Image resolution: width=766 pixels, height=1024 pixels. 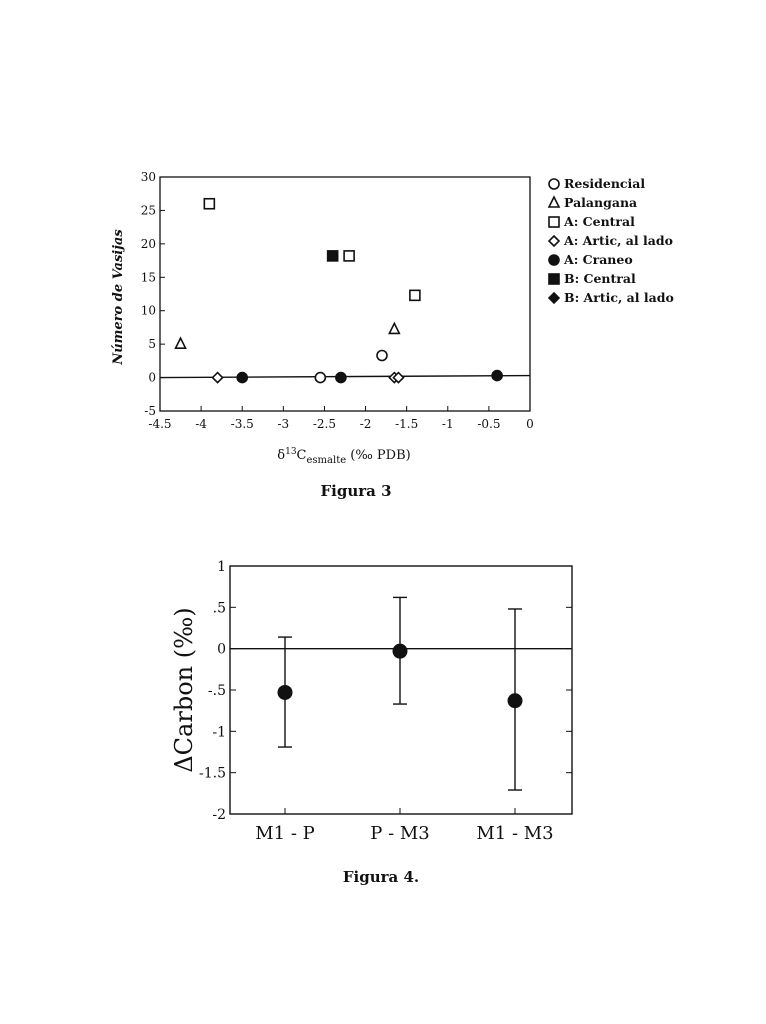 I want to click on fig3-y-tick-label: 10, so click(x=148, y=311).